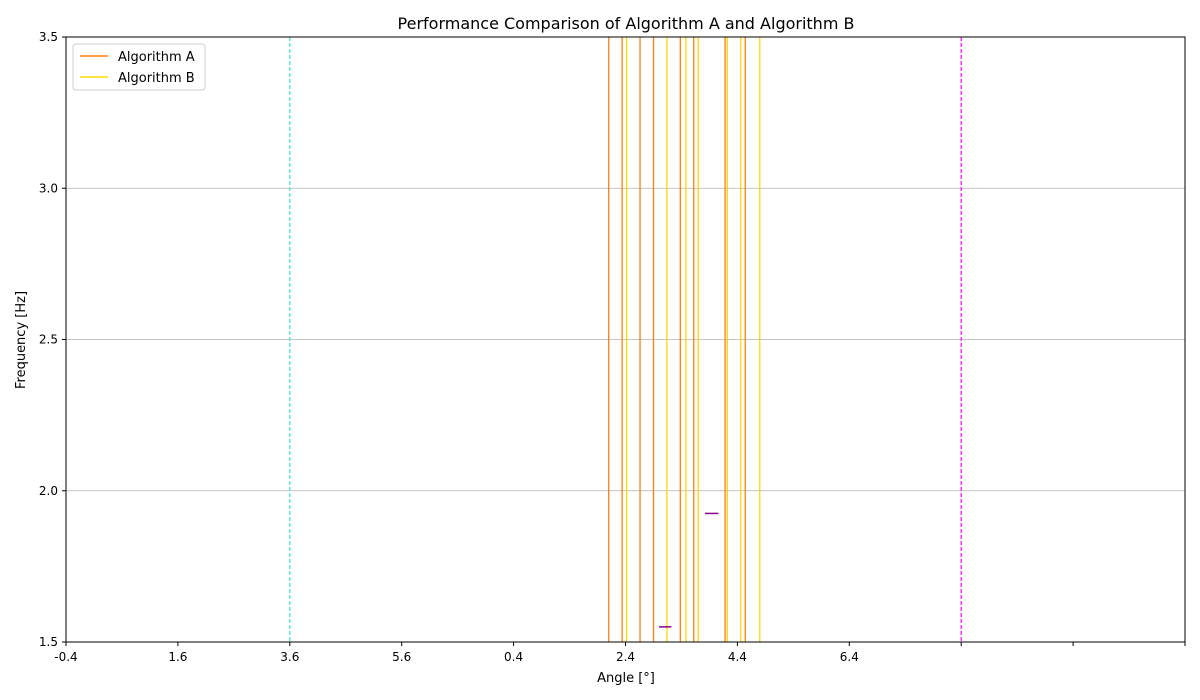 The width and height of the screenshot is (1200, 700). What do you see at coordinates (689, 570) in the screenshot?
I see `marker-layer` at bounding box center [689, 570].